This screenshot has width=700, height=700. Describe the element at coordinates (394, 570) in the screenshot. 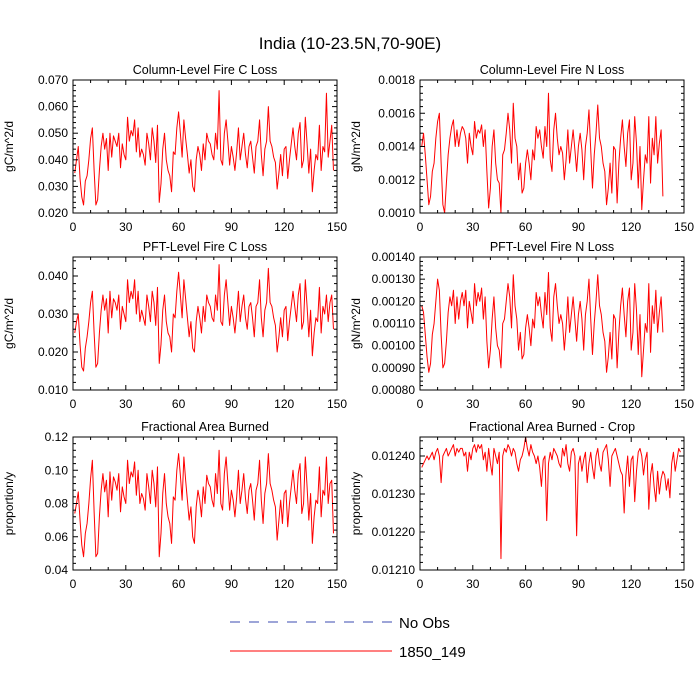

I see `y-tick-label: 0.01210` at that location.